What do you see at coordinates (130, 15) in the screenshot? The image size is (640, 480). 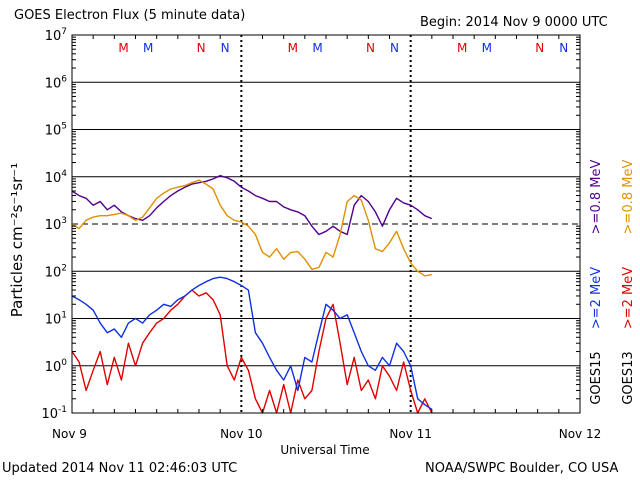 I see `chart-title: GOES Electron Flux (5 minute data)` at bounding box center [130, 15].